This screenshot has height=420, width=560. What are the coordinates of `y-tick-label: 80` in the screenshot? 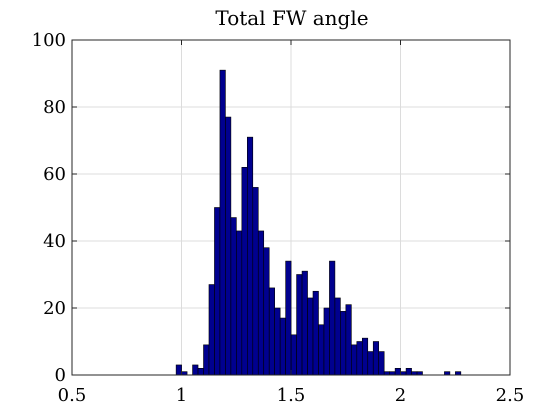 It's located at (54, 107).